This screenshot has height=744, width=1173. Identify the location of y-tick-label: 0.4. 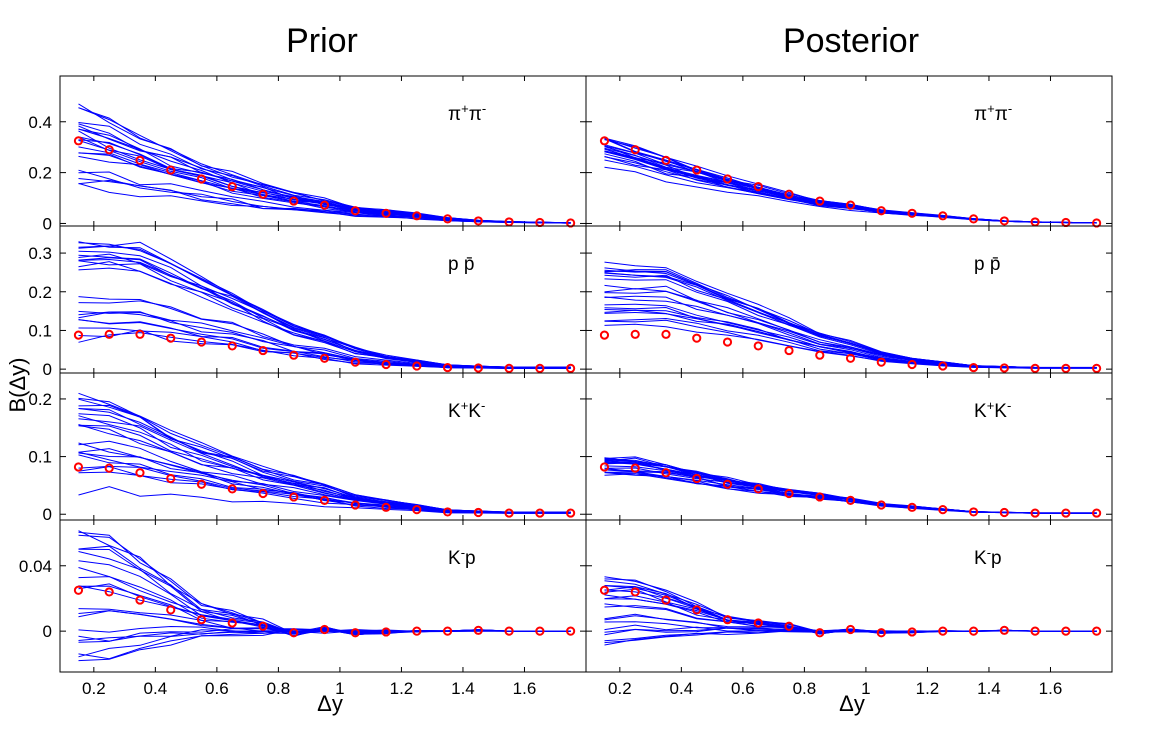
(40, 122).